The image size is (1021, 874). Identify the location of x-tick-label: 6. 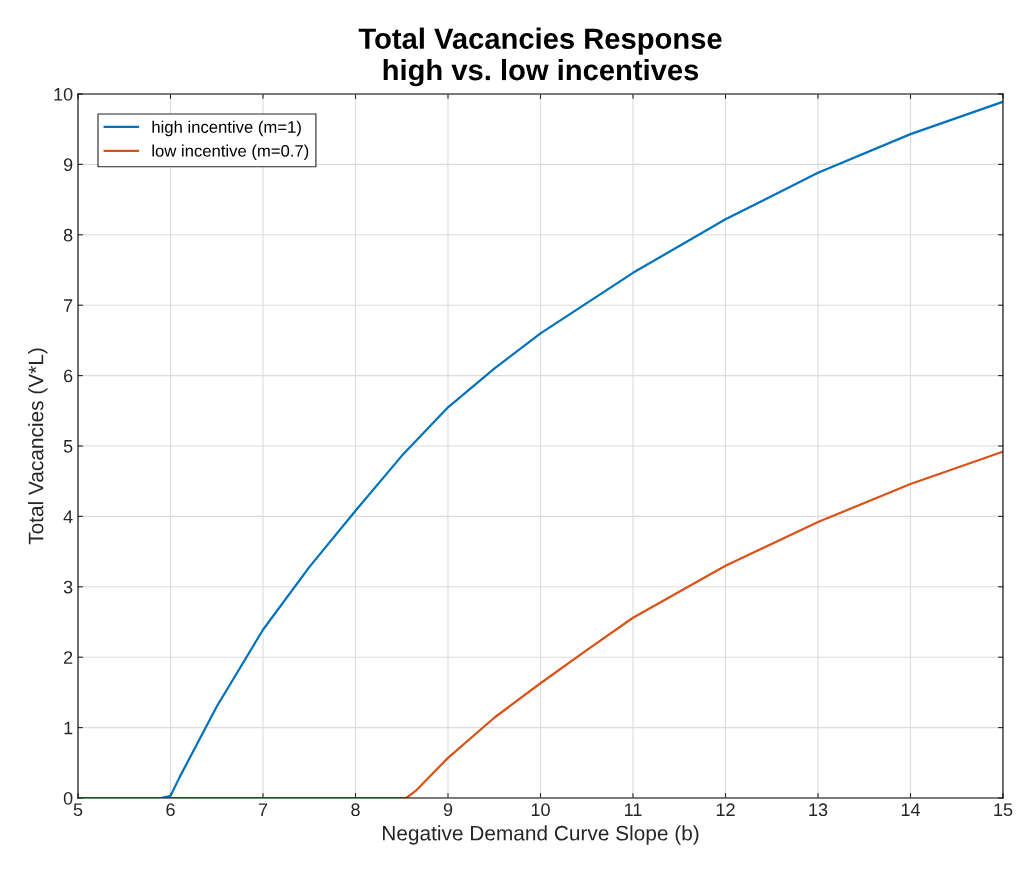
(170, 810).